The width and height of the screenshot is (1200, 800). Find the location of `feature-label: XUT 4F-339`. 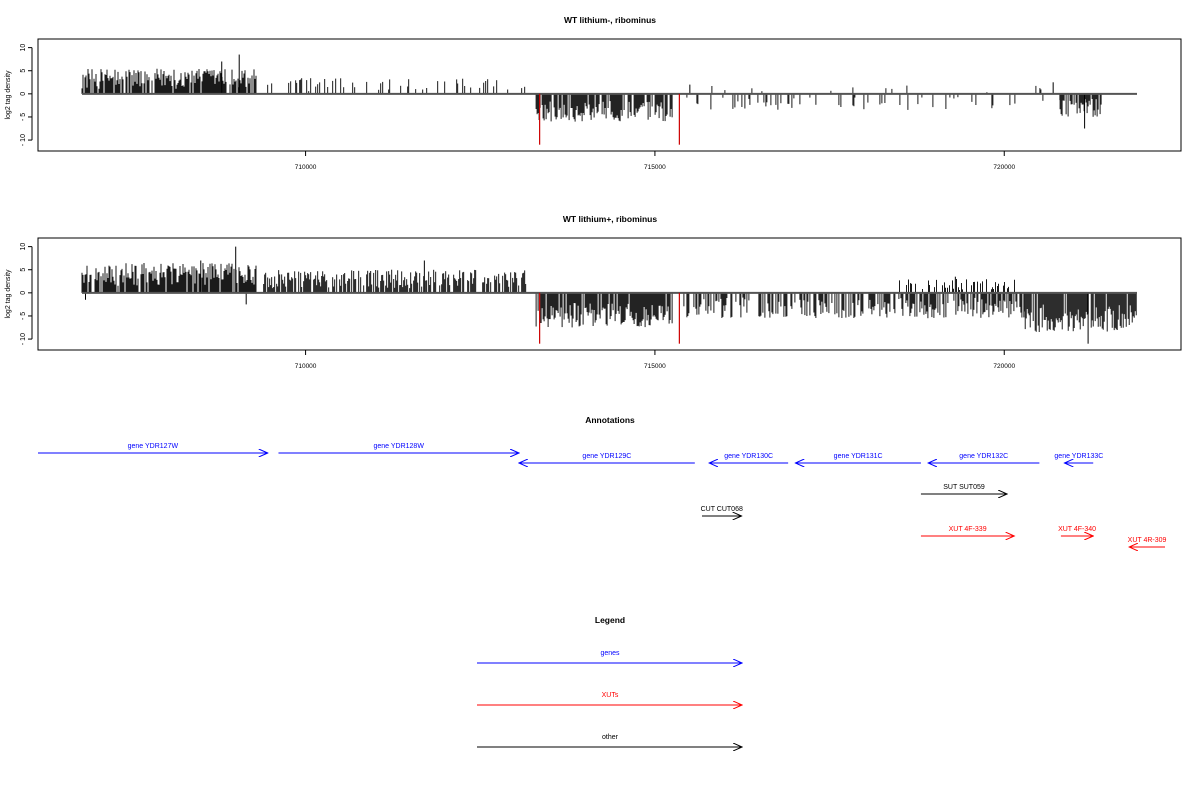

feature-label: XUT 4F-339 is located at coordinates (968, 529).